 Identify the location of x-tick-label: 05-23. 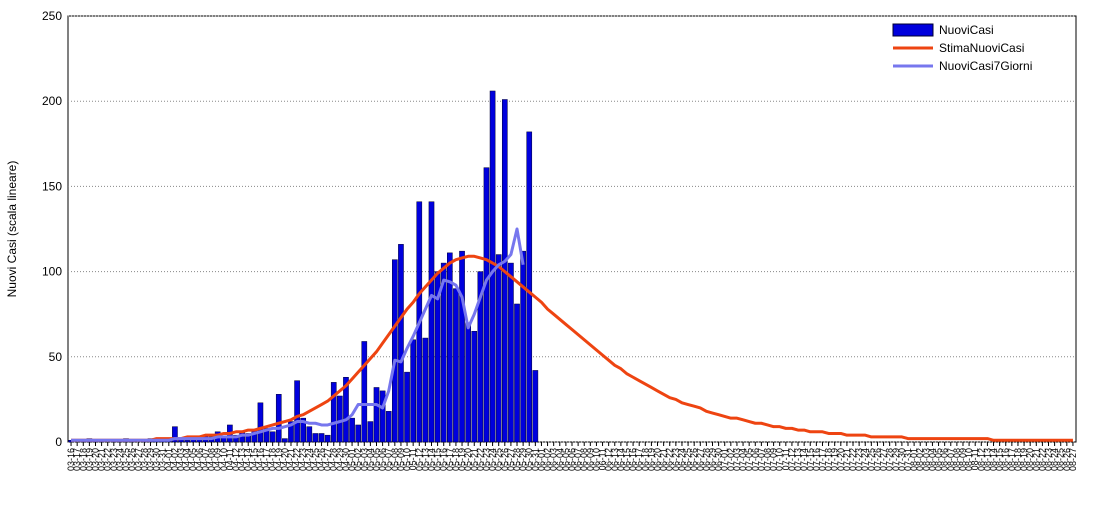
(486, 459).